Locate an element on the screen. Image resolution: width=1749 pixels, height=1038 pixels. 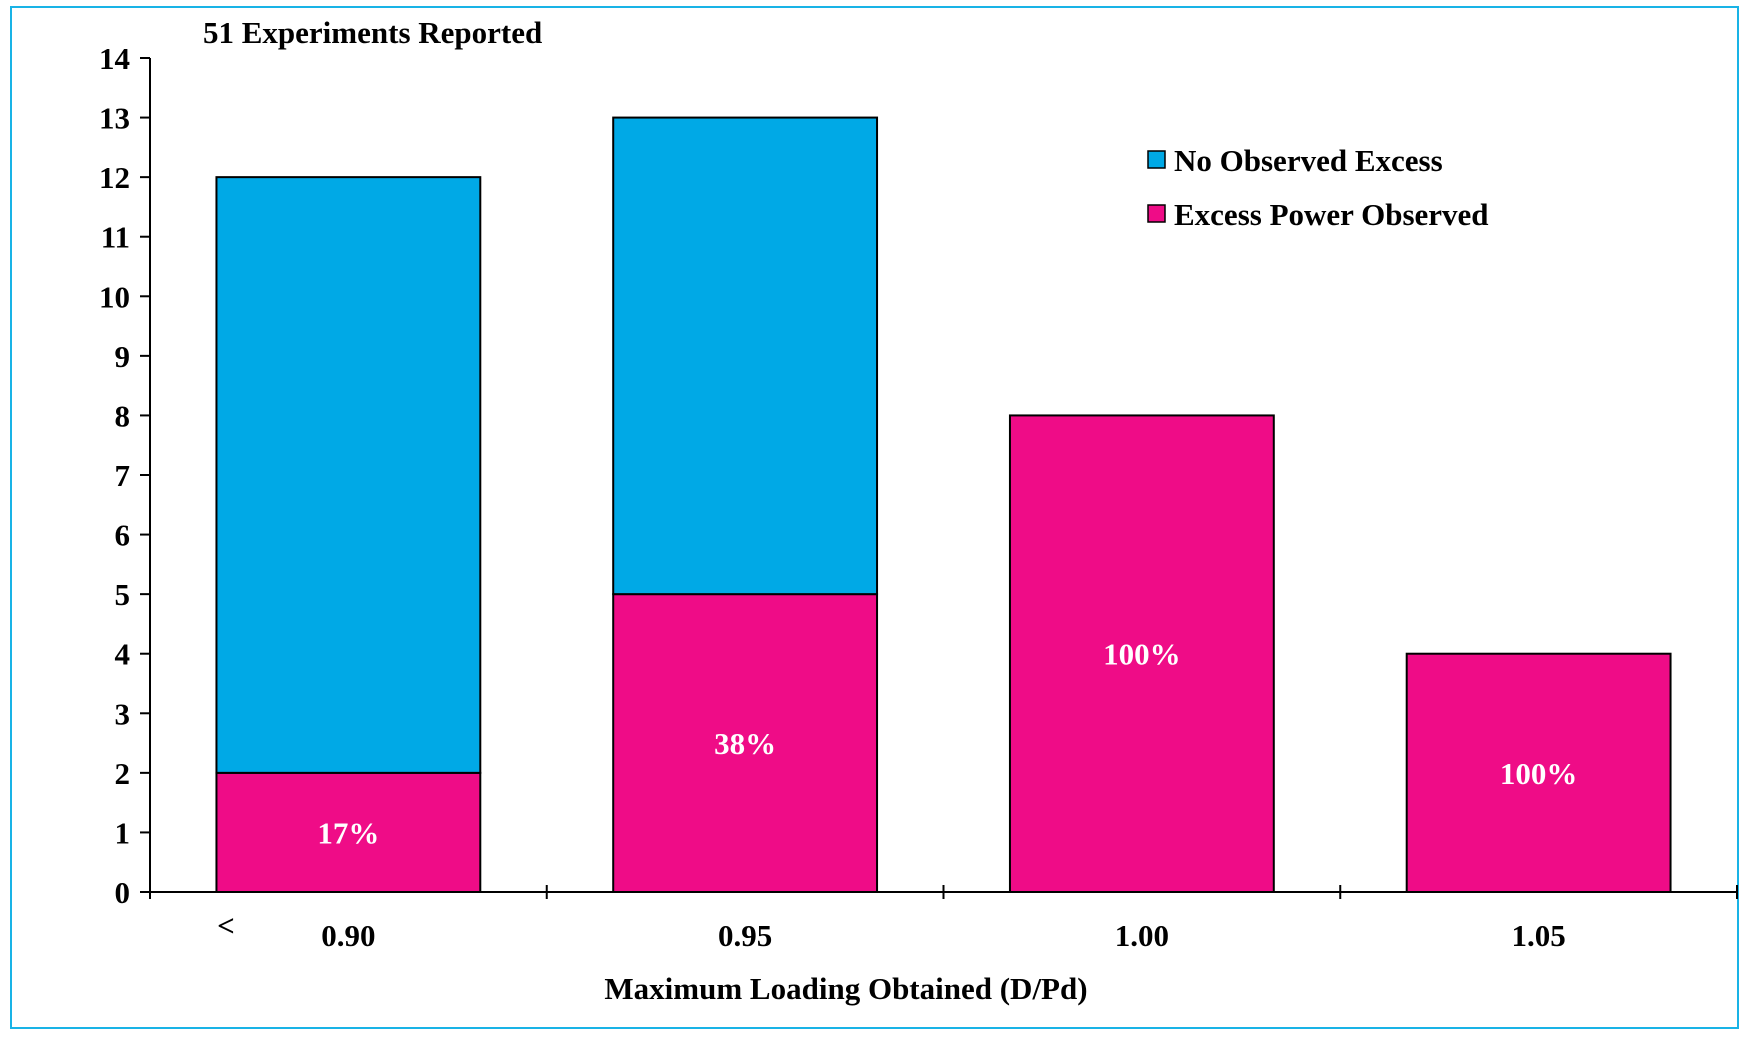
legend-label-0: No Observed Excess is located at coordinates (1308, 160).